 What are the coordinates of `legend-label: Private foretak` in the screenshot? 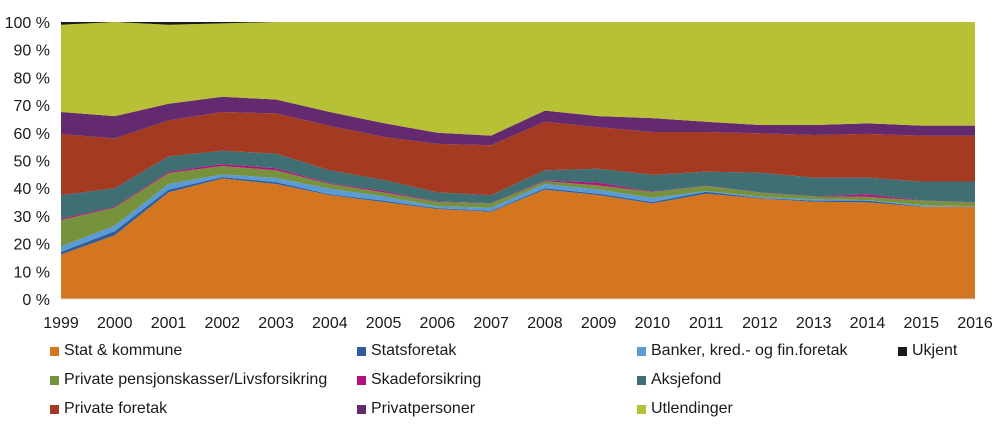 It's located at (116, 408).